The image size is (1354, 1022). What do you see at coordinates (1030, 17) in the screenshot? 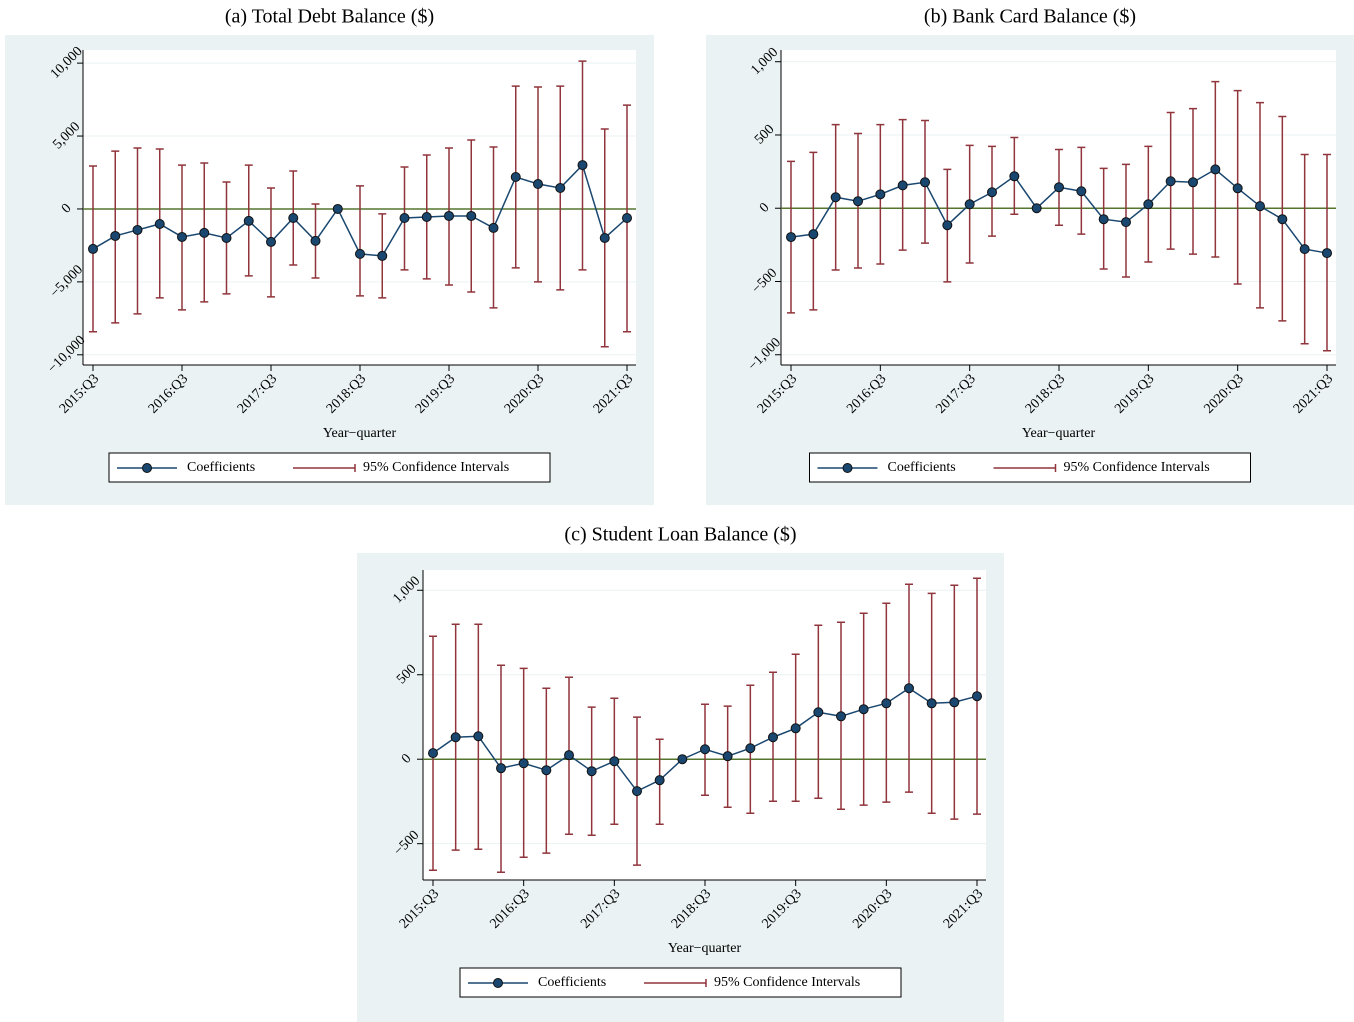
I see `chart-title: (b) Bank Card Balance ($)` at bounding box center [1030, 17].